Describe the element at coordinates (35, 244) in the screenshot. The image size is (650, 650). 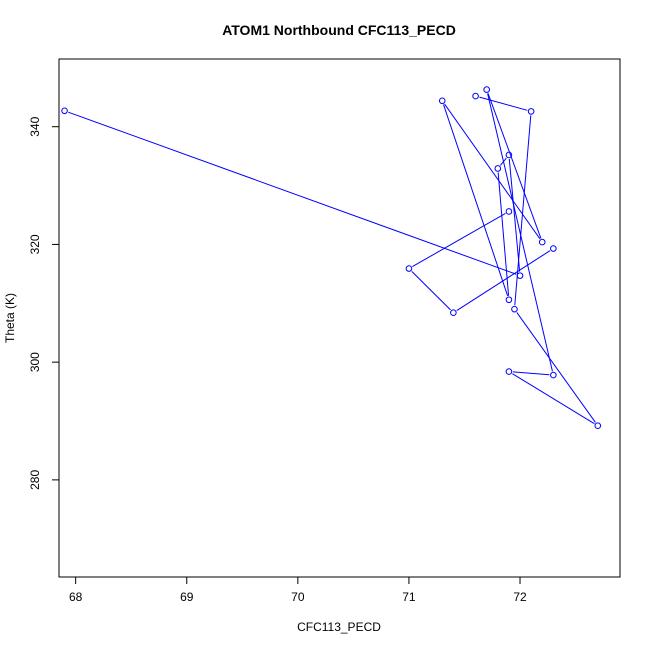
I see `y-tick-label: 320` at that location.